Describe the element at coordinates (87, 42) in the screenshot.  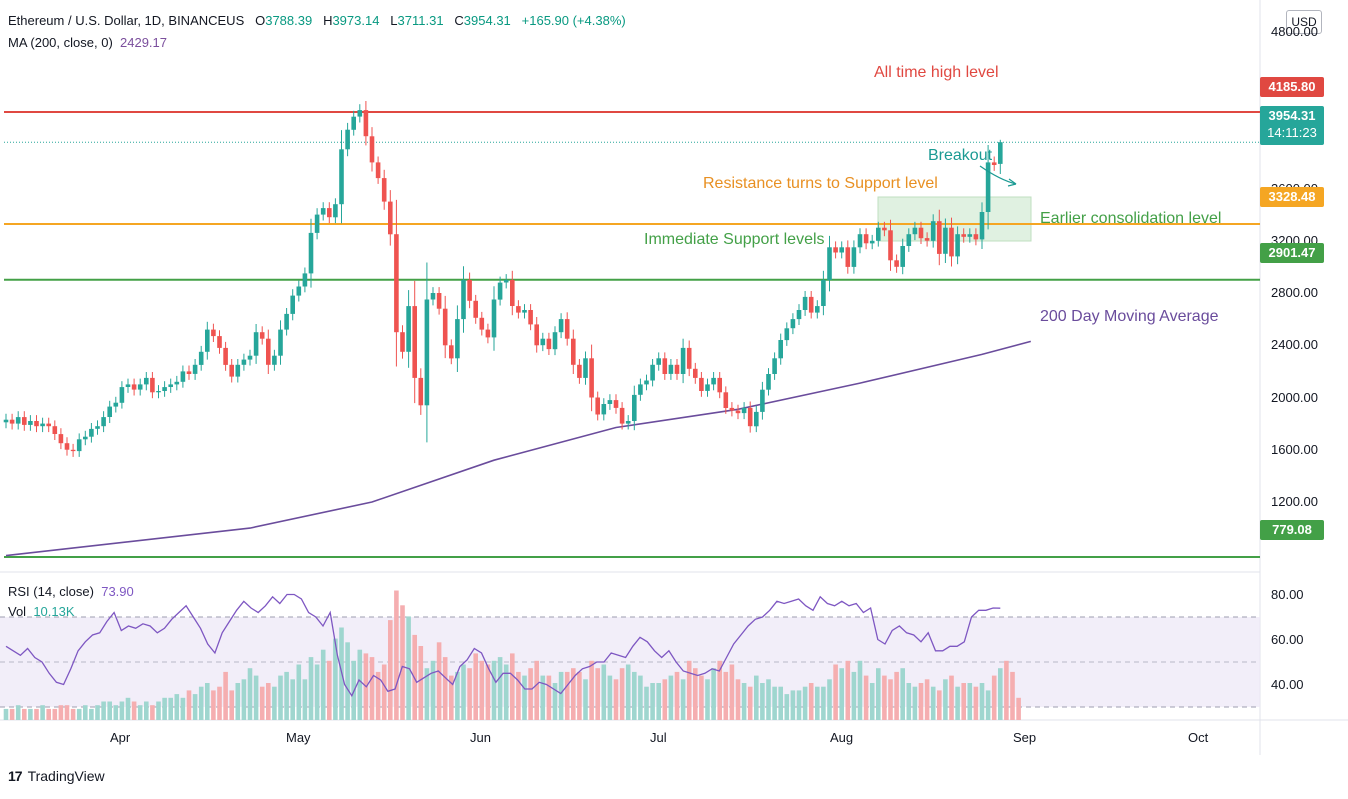
I see `ma-legend: MA (200, close, 0) 2429.17` at that location.